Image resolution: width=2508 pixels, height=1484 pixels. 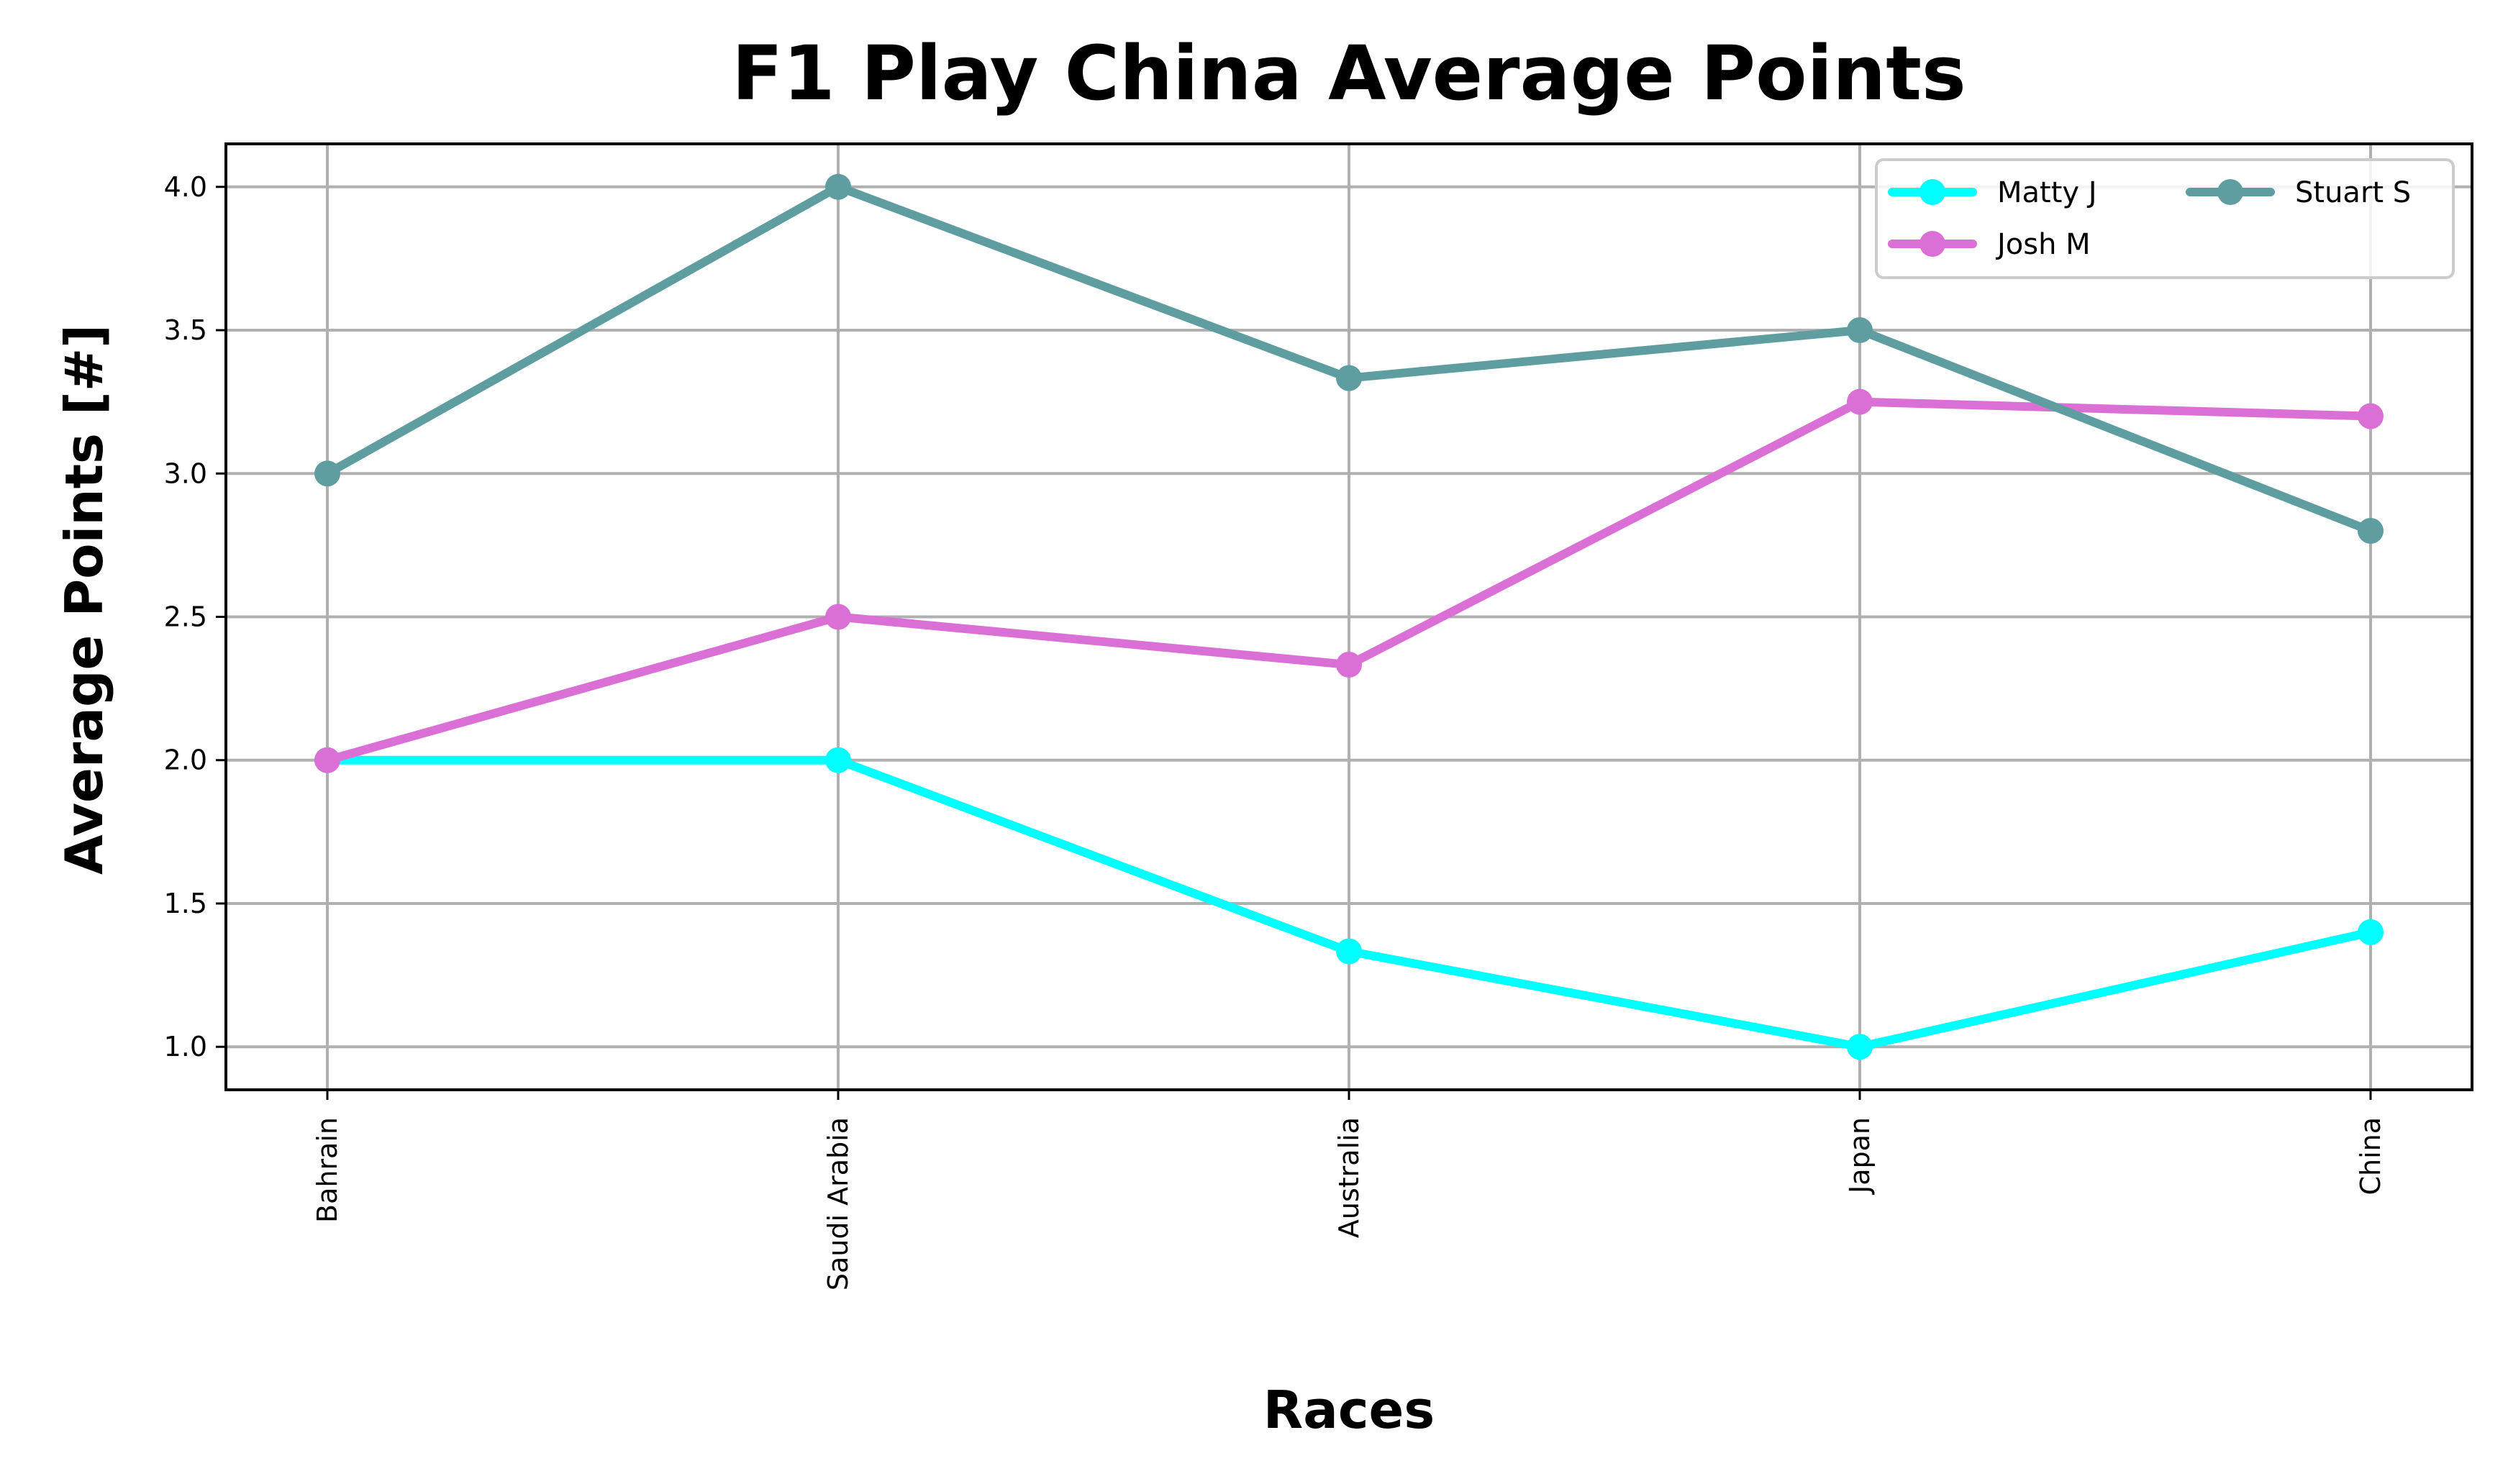 I want to click on y-tick-label: 2.0, so click(x=186, y=760).